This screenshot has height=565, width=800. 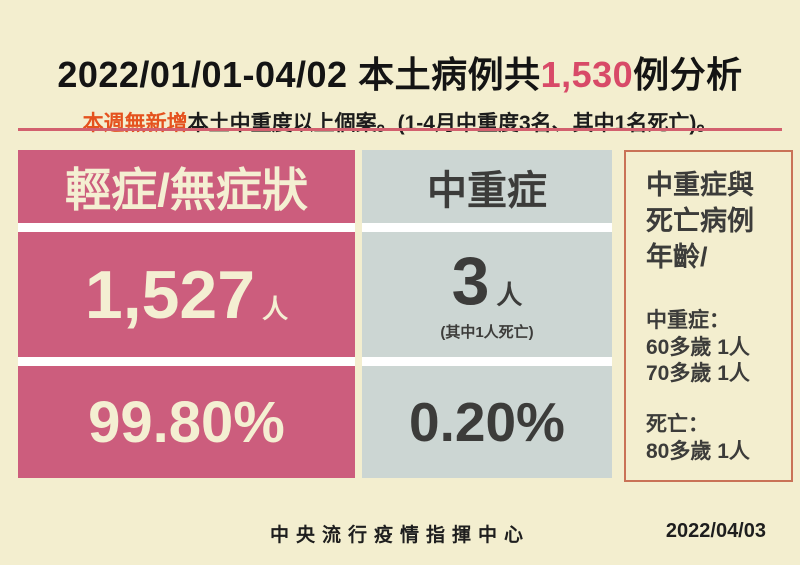 What do you see at coordinates (688, 320) in the screenshot?
I see `age-box-severe-label: 中重症：` at bounding box center [688, 320].